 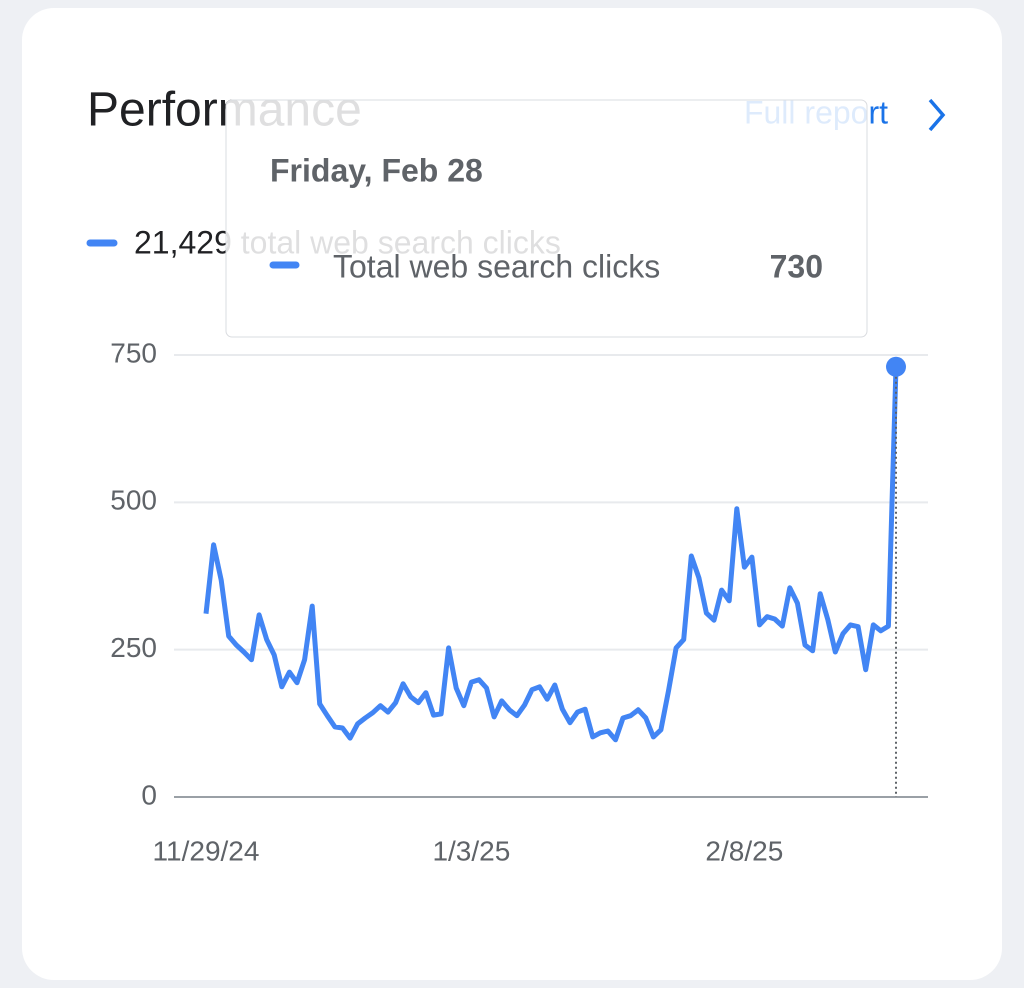 What do you see at coordinates (896, 366) in the screenshot?
I see `hover-point` at bounding box center [896, 366].